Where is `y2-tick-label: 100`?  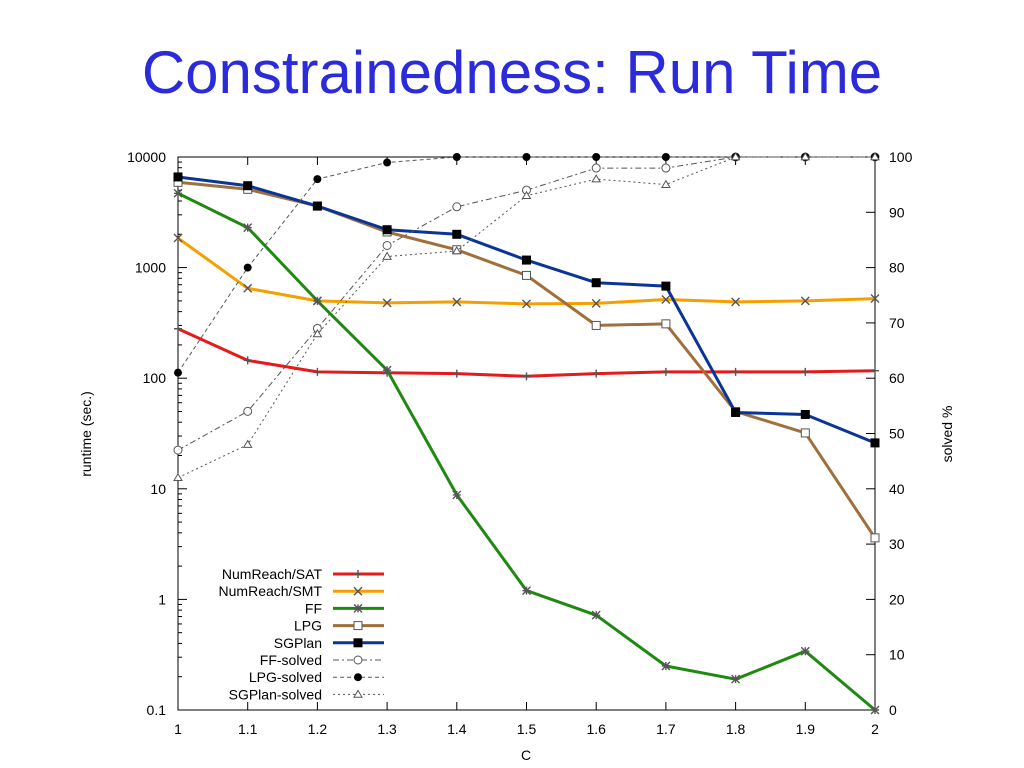
y2-tick-label: 100 is located at coordinates (901, 157).